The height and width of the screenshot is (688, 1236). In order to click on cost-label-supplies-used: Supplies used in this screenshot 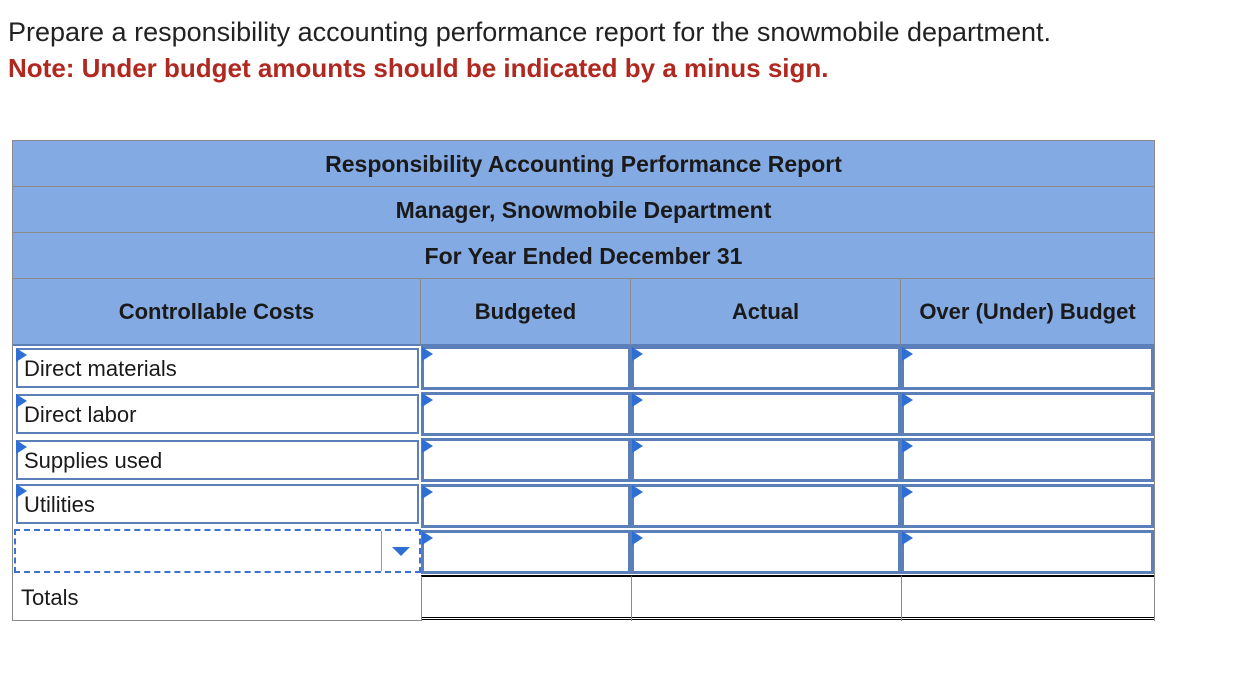, I will do `click(217, 460)`.